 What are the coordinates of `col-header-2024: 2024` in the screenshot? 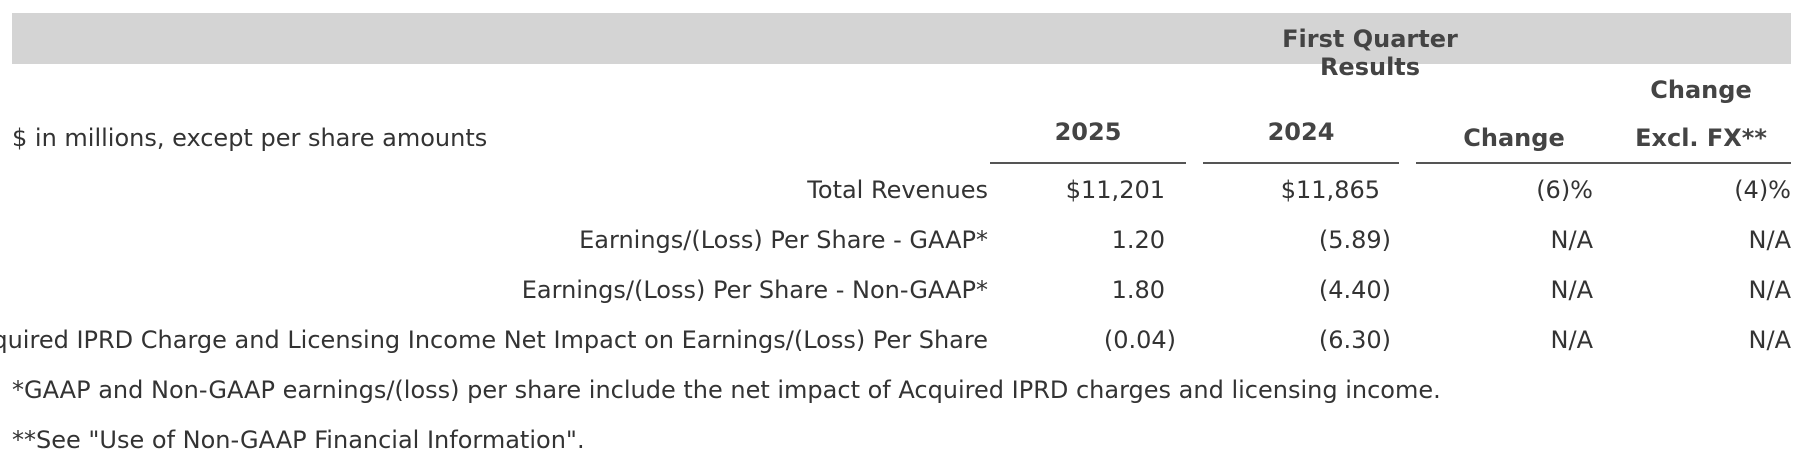 It's located at (1301, 132).